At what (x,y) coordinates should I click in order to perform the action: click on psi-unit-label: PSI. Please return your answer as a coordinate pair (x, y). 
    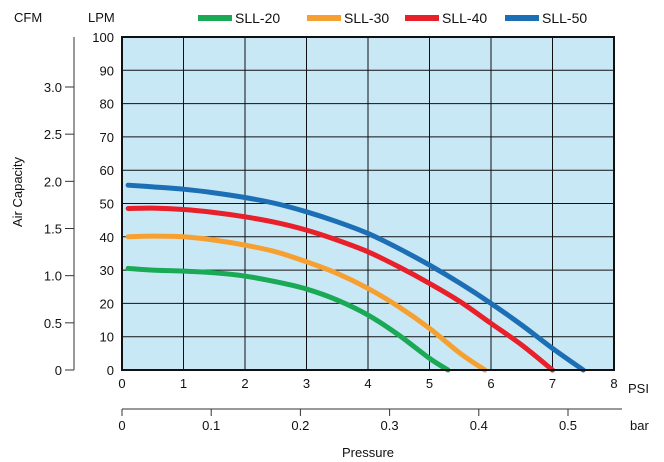
    Looking at the image, I should click on (638, 388).